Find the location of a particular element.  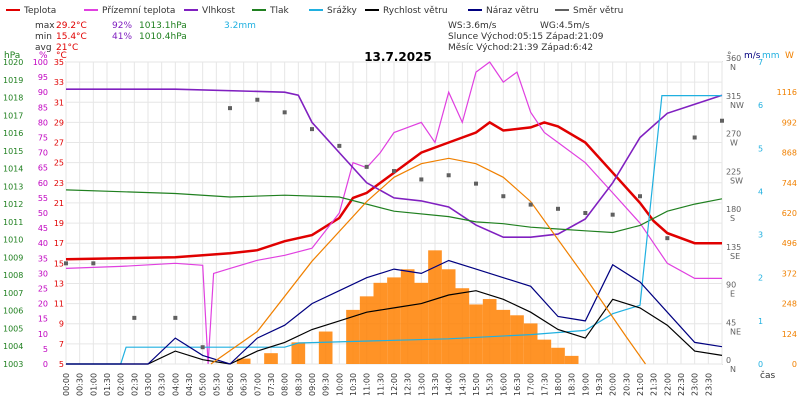

dir-tick-label: NW is located at coordinates (737, 105).